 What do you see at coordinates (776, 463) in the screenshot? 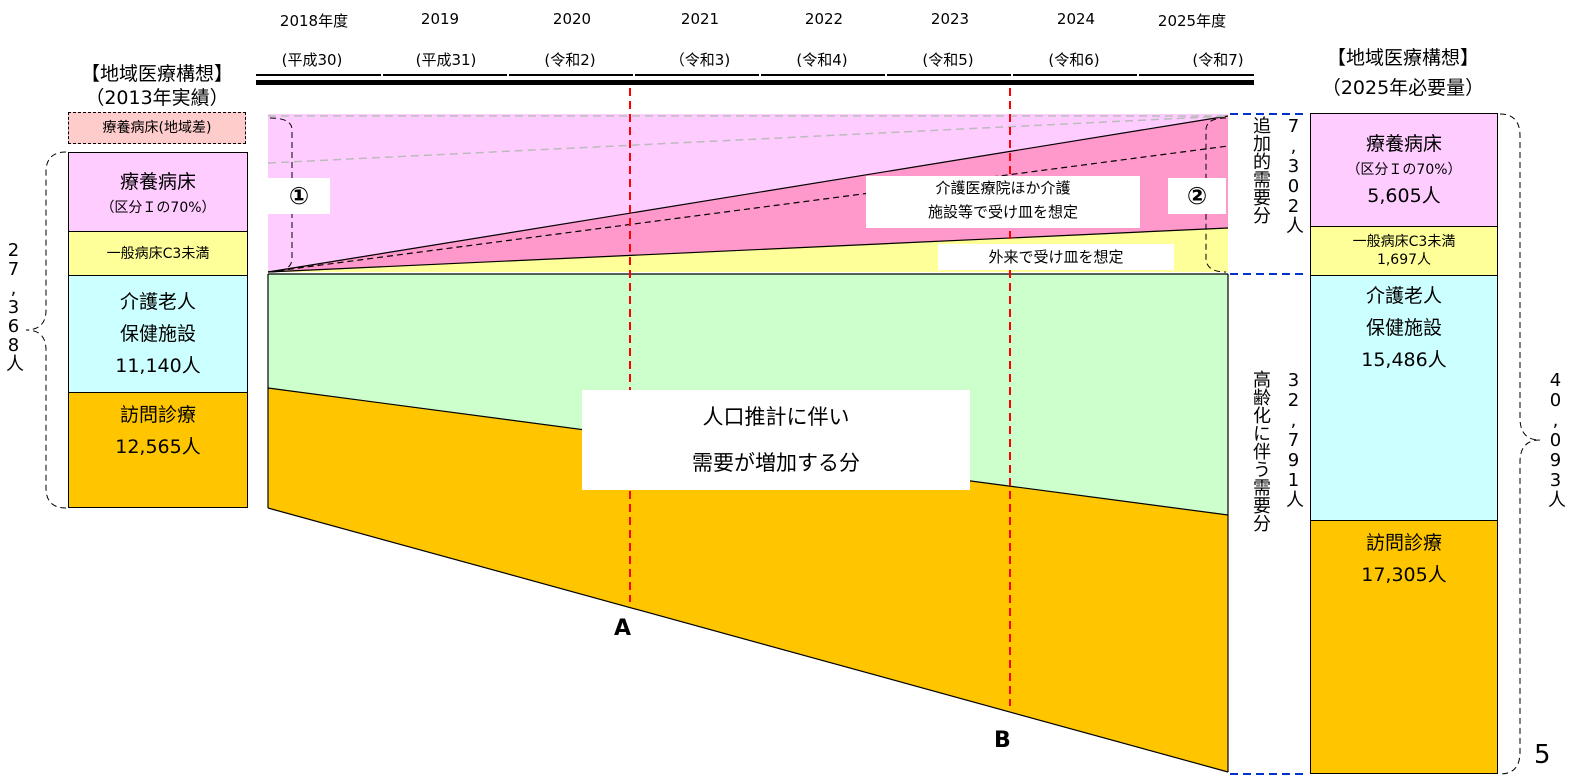
I see `population-line2: 需要が増加する分` at bounding box center [776, 463].